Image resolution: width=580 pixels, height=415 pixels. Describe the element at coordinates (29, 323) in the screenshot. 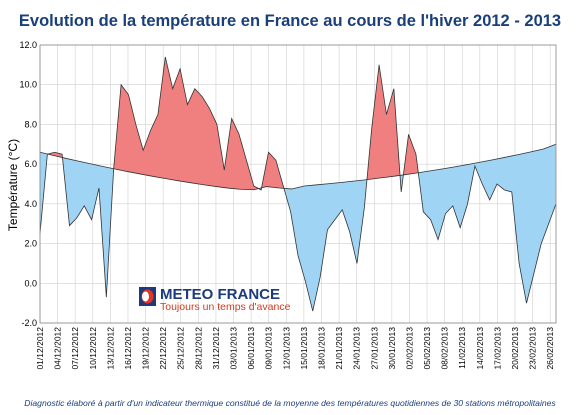

I see `y-tick-label: -2.0` at that location.